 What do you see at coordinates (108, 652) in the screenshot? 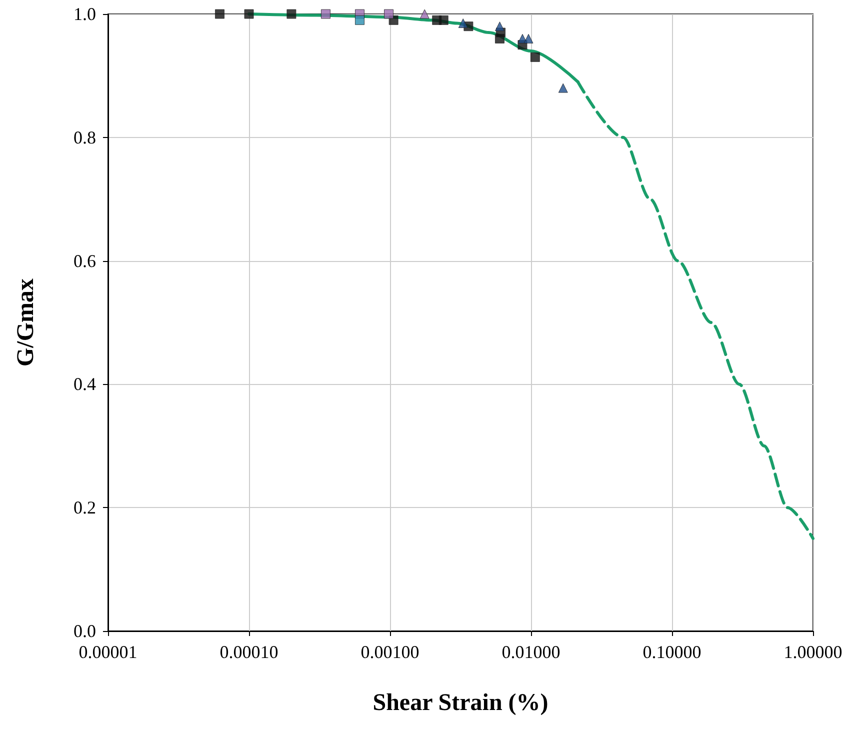
I see `x-tick-label: 0.00001` at bounding box center [108, 652].